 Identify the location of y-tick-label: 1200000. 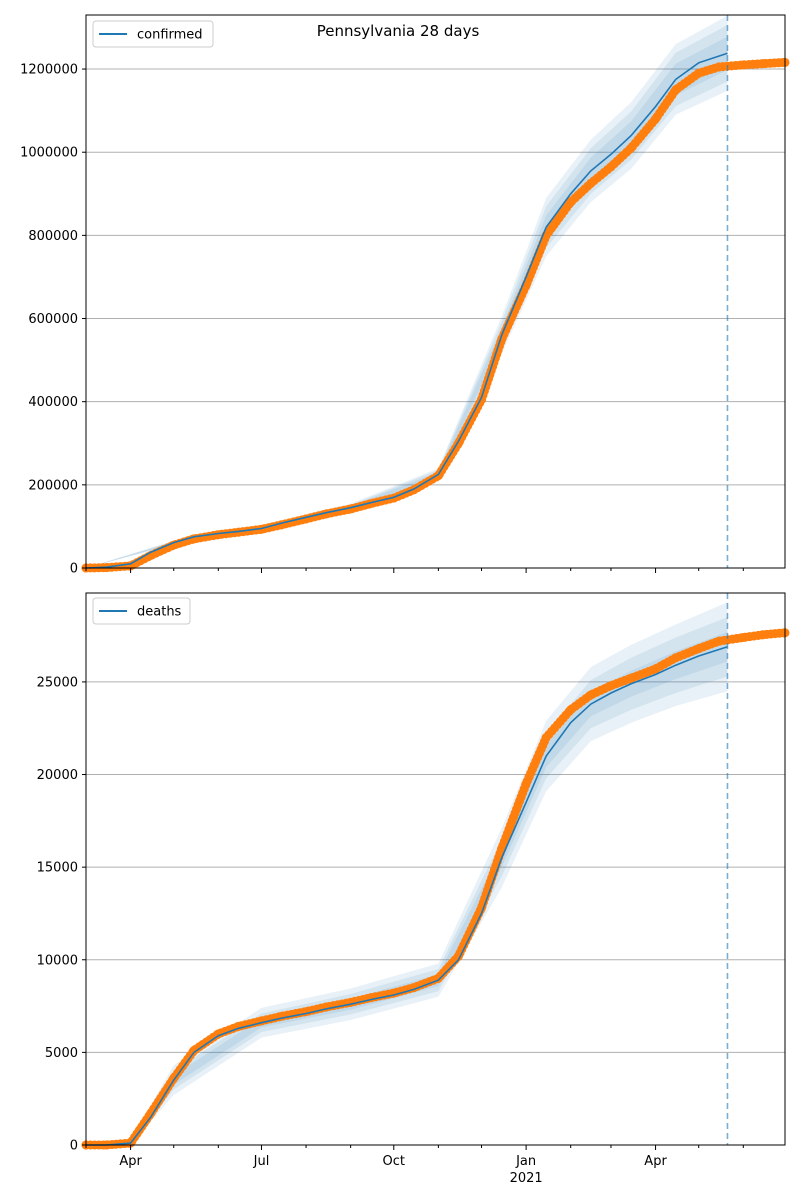
(49, 70).